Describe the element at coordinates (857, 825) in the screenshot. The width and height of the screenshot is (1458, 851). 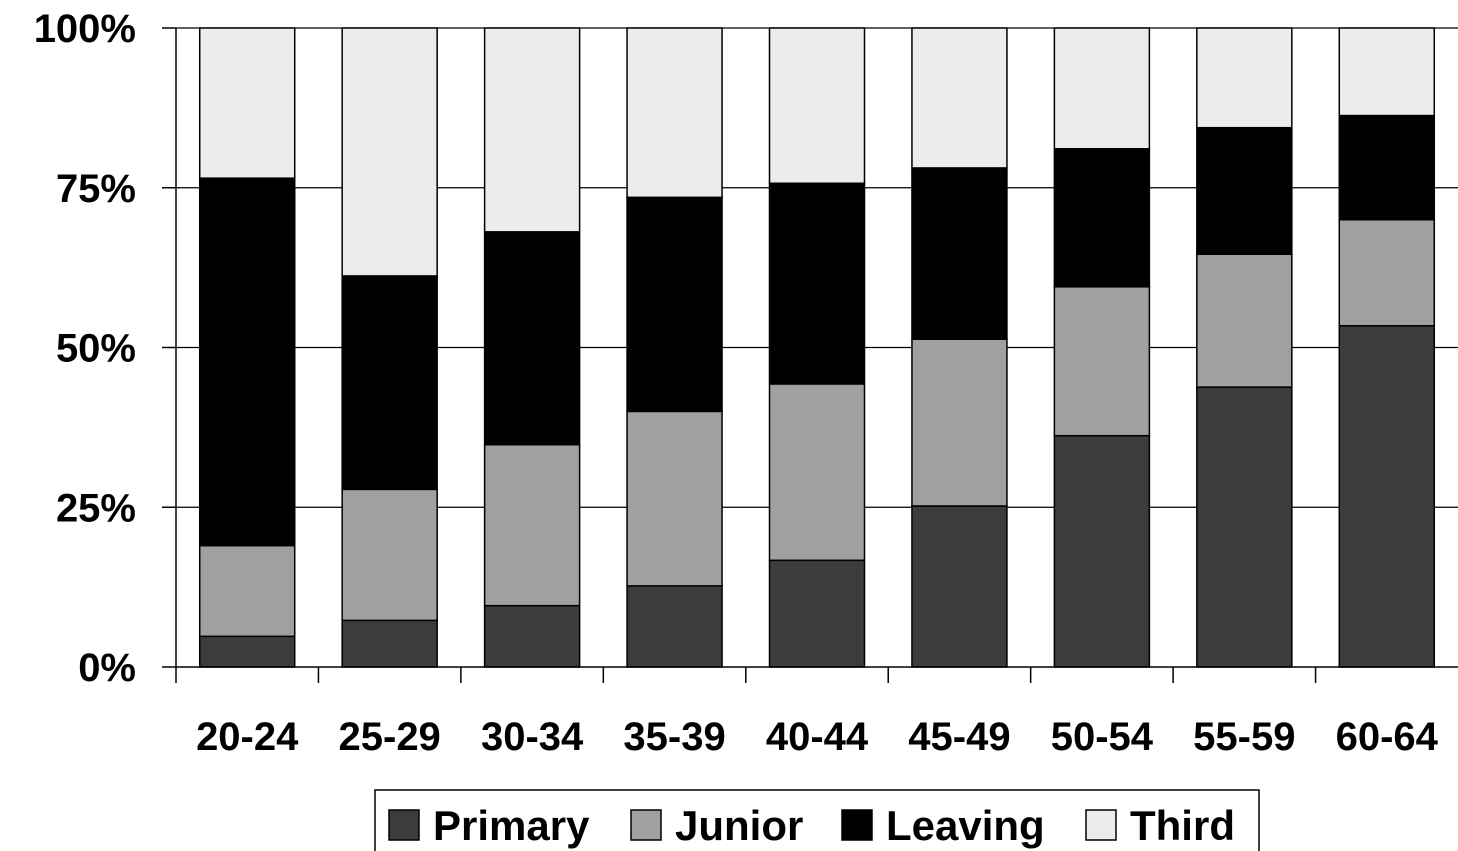
I see `legend-swatch-leaving` at that location.